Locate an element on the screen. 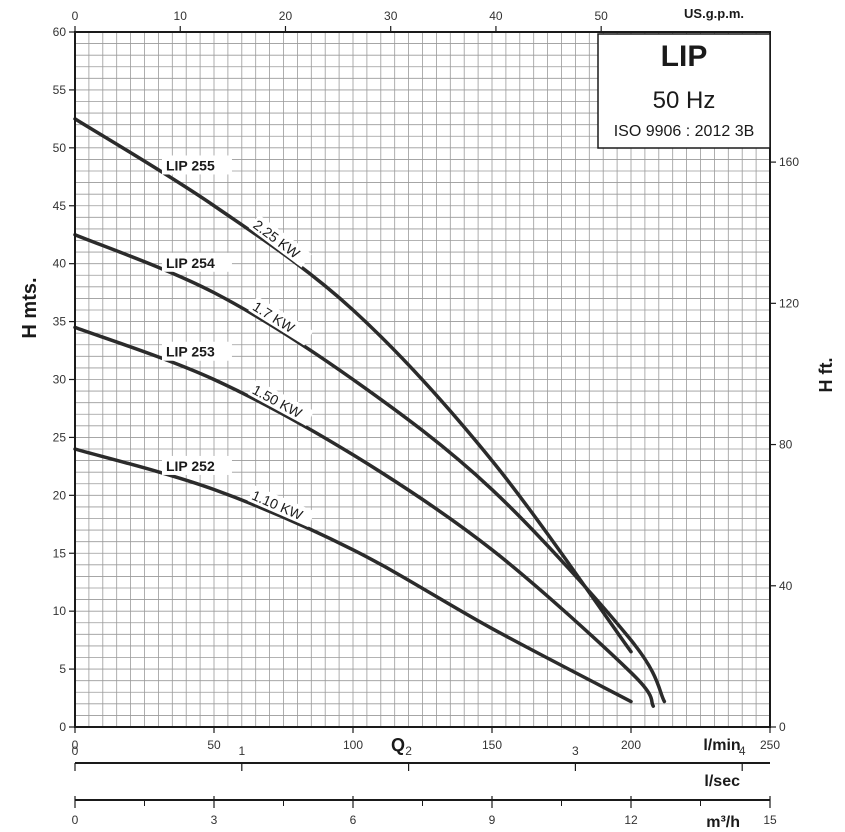 The height and width of the screenshot is (832, 845). m3h-tick-label: 6 is located at coordinates (353, 820).